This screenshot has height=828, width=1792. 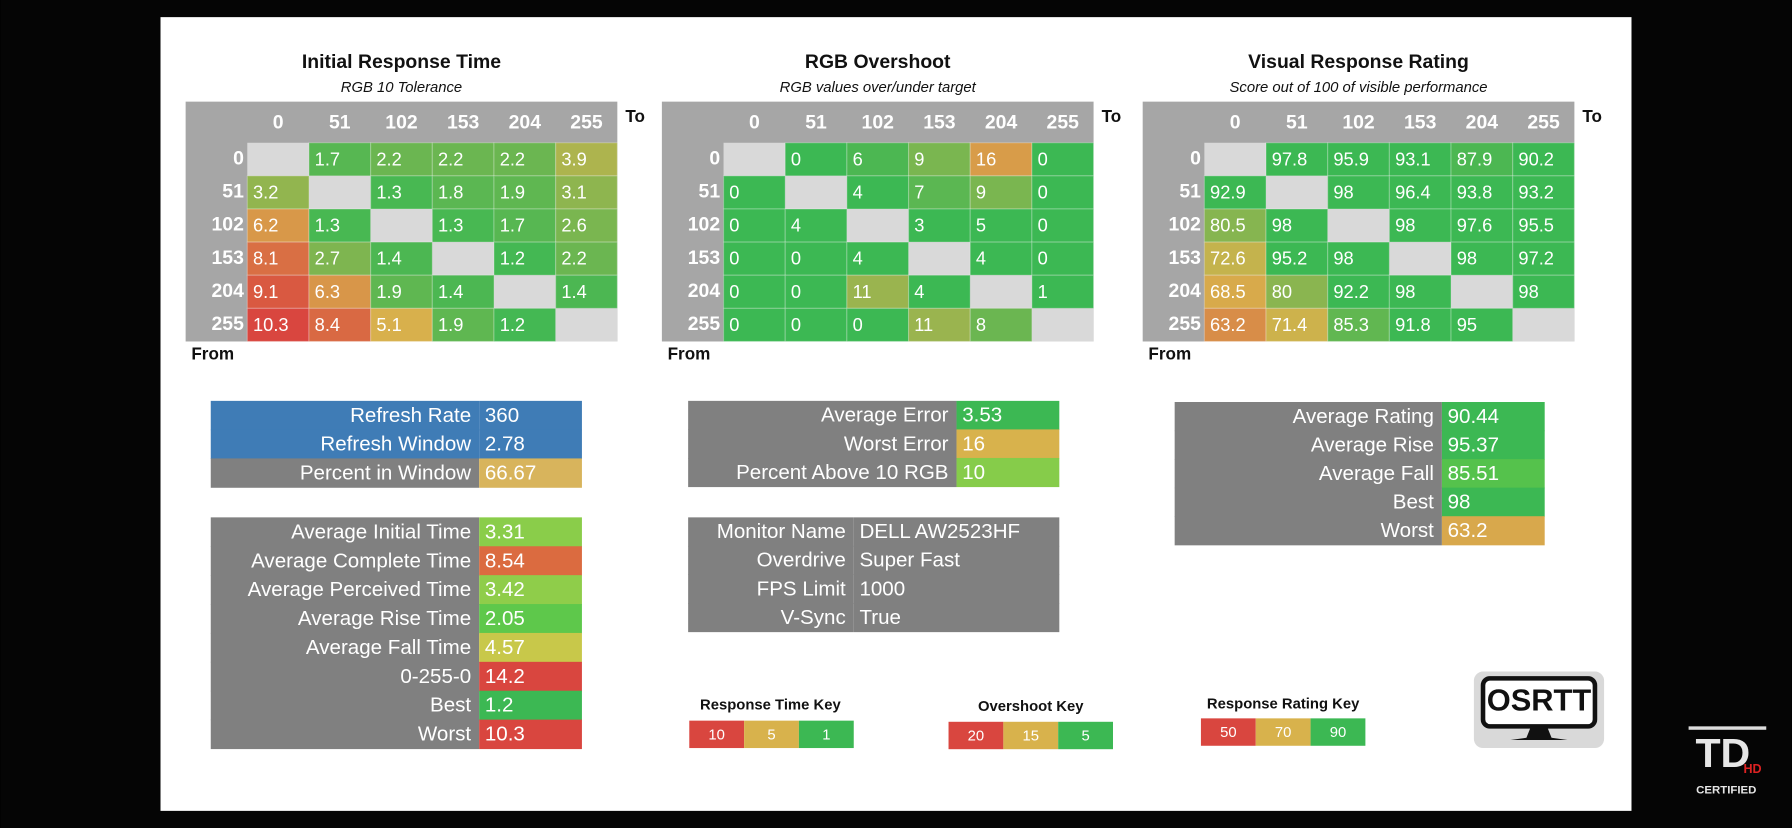 What do you see at coordinates (586, 122) in the screenshot?
I see `column-header: 255` at bounding box center [586, 122].